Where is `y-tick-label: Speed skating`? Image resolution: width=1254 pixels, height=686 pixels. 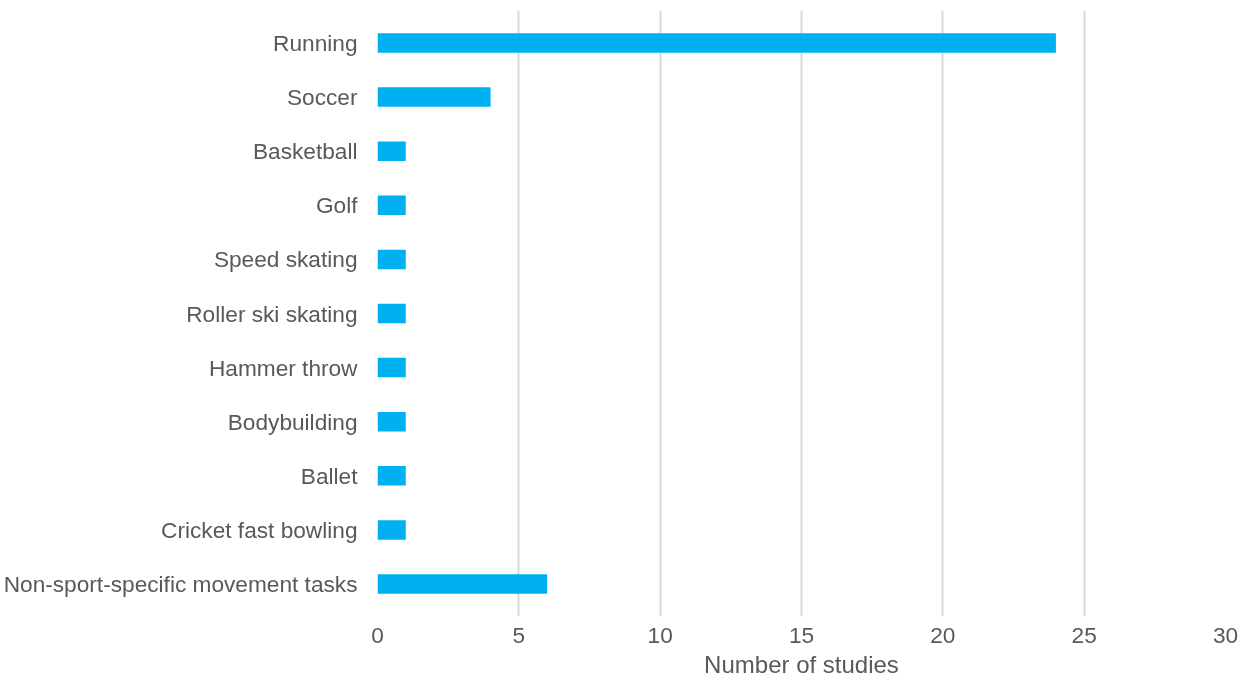
y-tick-label: Speed skating is located at coordinates (285, 259).